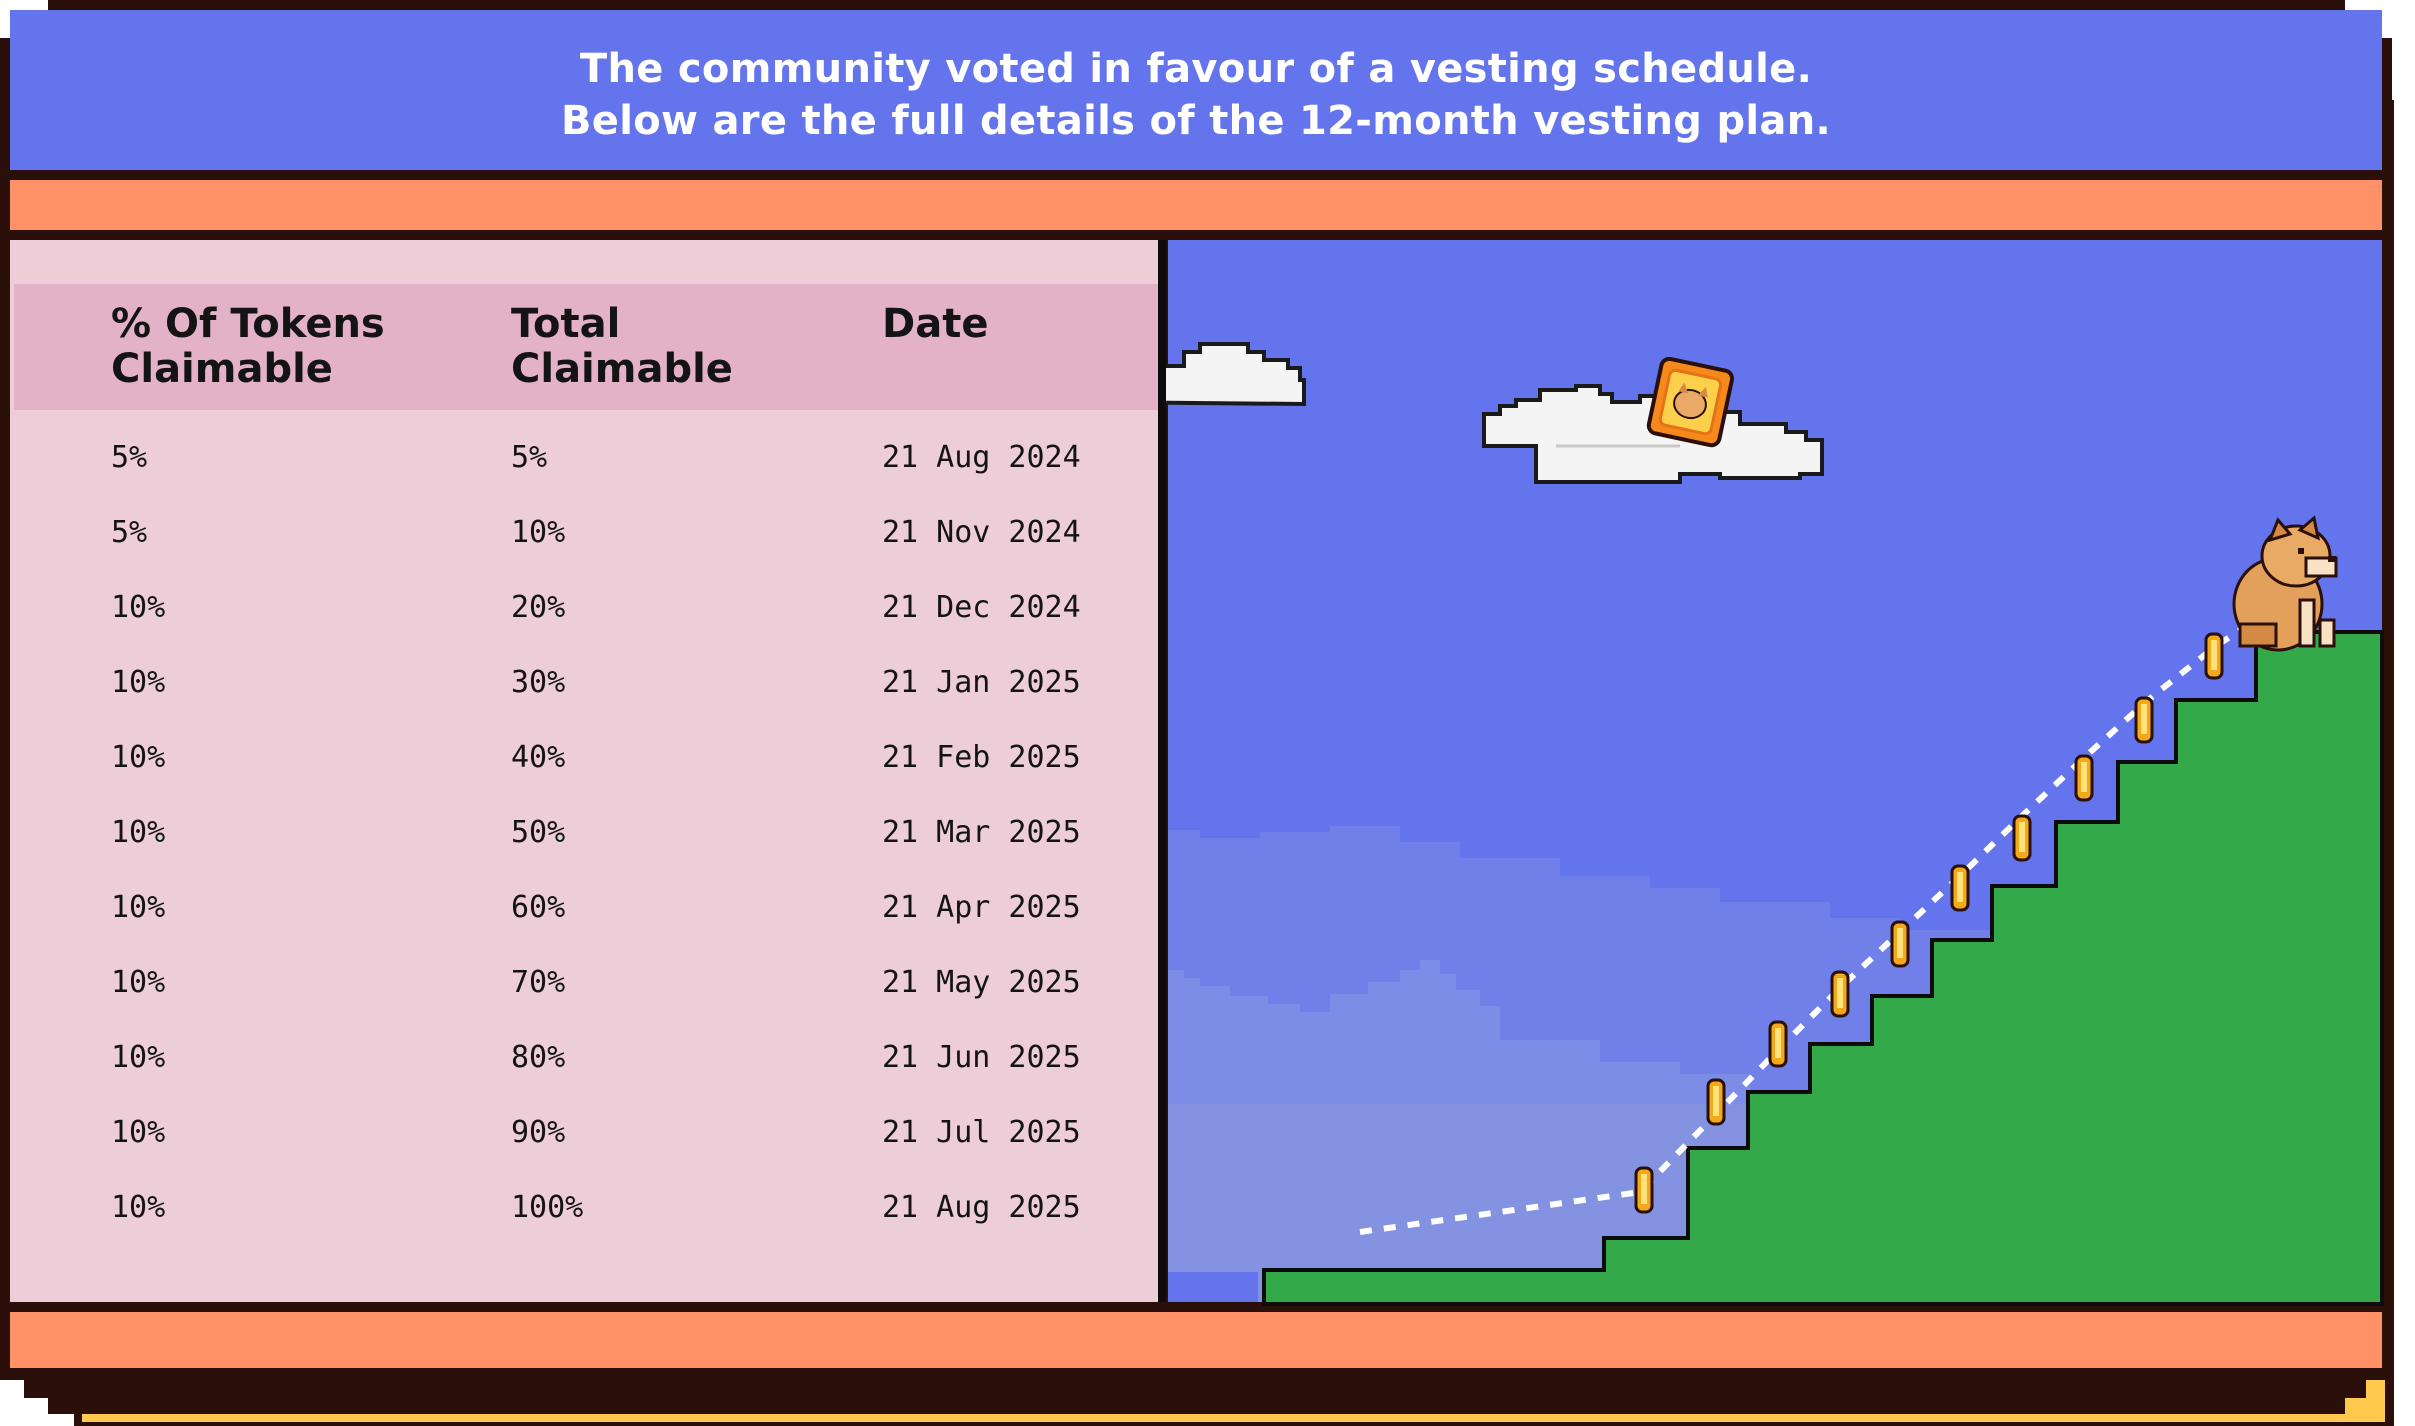  Describe the element at coordinates (1690, 402) in the screenshot. I see `token-badge-icon` at that location.